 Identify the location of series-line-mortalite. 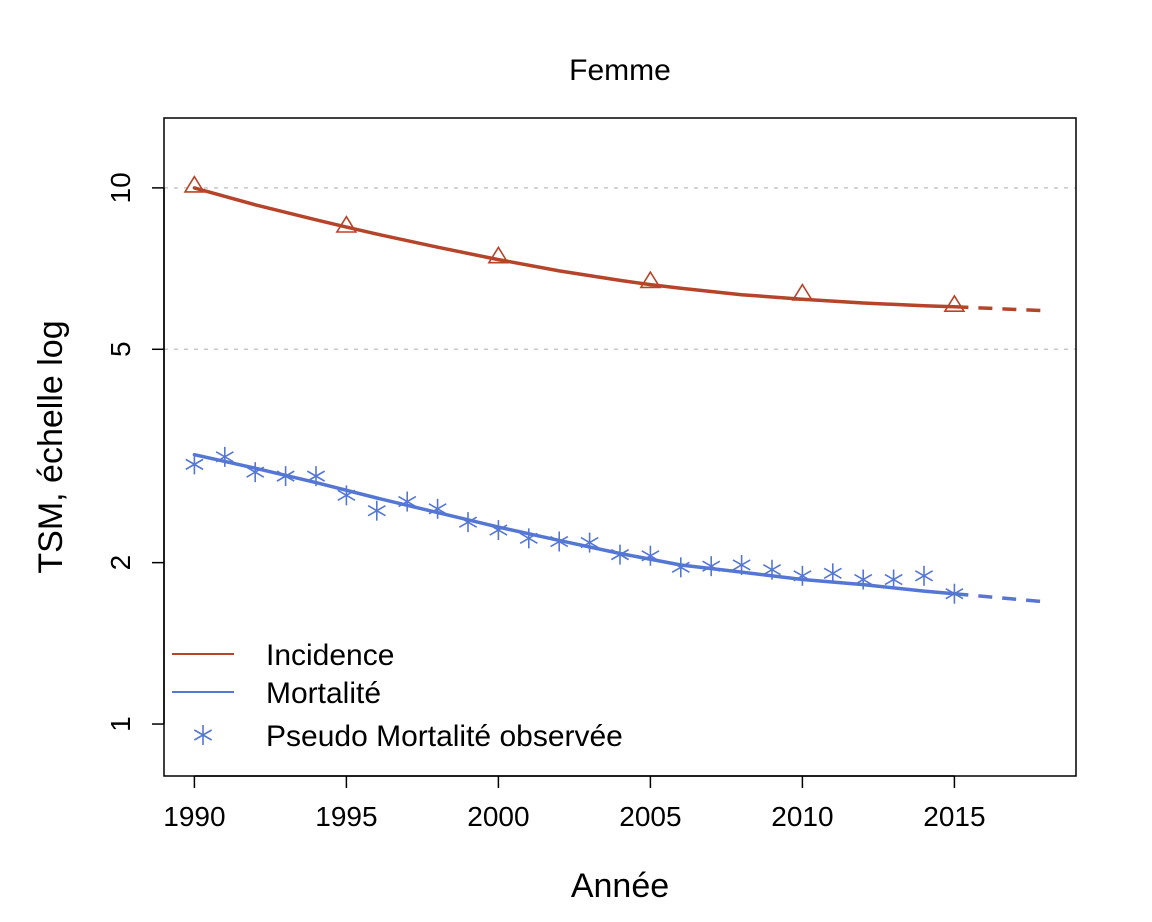
(574, 524).